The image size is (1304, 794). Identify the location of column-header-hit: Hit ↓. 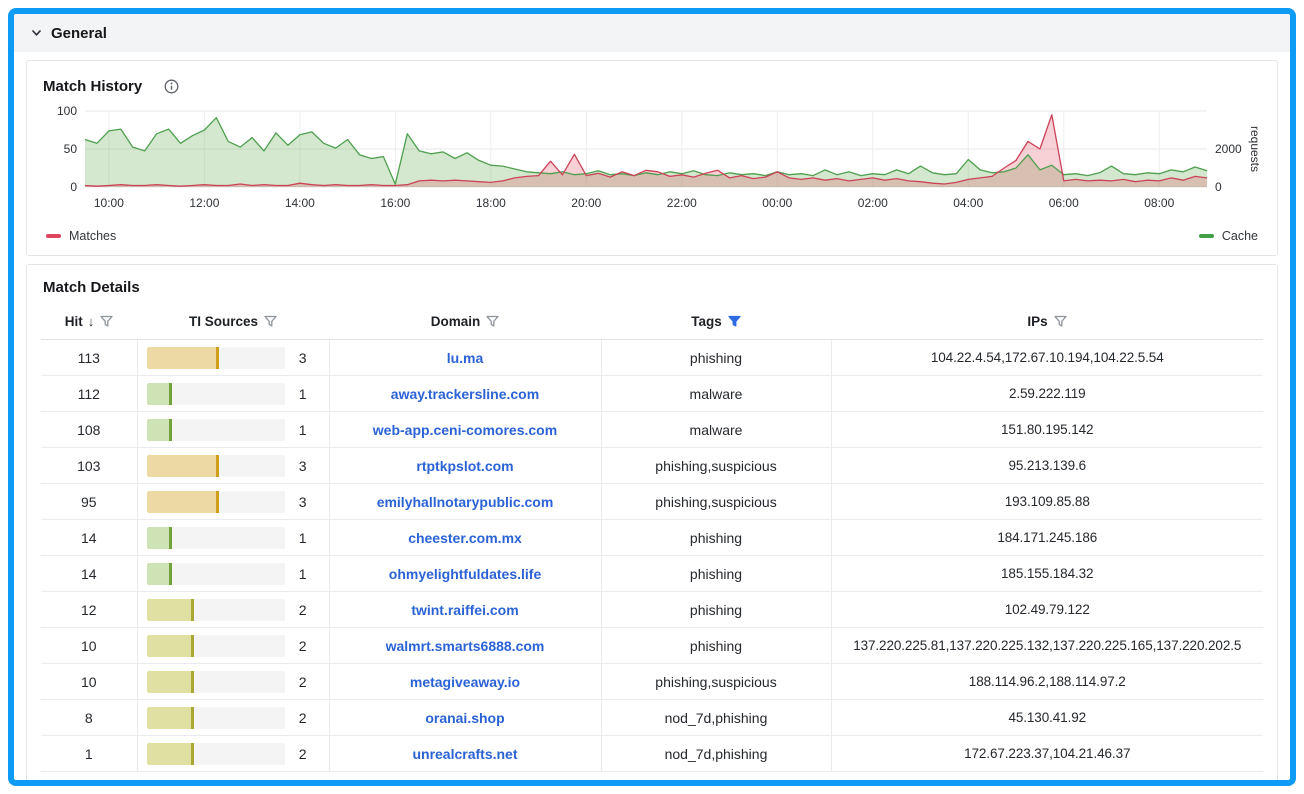
(89, 324).